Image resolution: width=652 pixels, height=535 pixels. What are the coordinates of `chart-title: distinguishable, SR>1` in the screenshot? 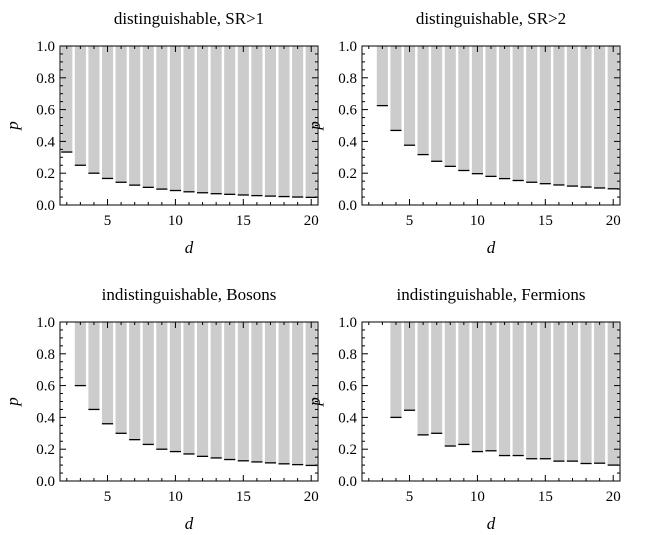 It's located at (189, 18).